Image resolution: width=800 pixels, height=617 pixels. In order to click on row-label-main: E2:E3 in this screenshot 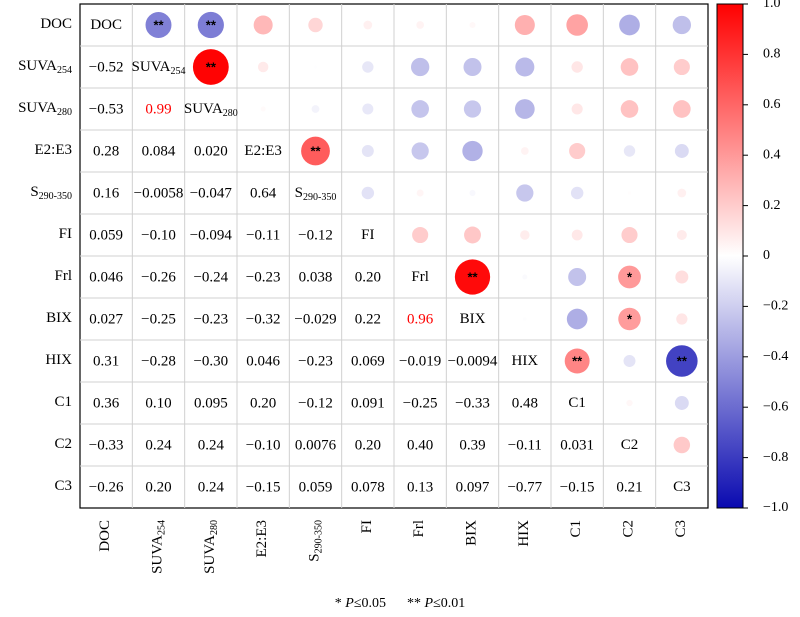, I will do `click(54, 150)`.